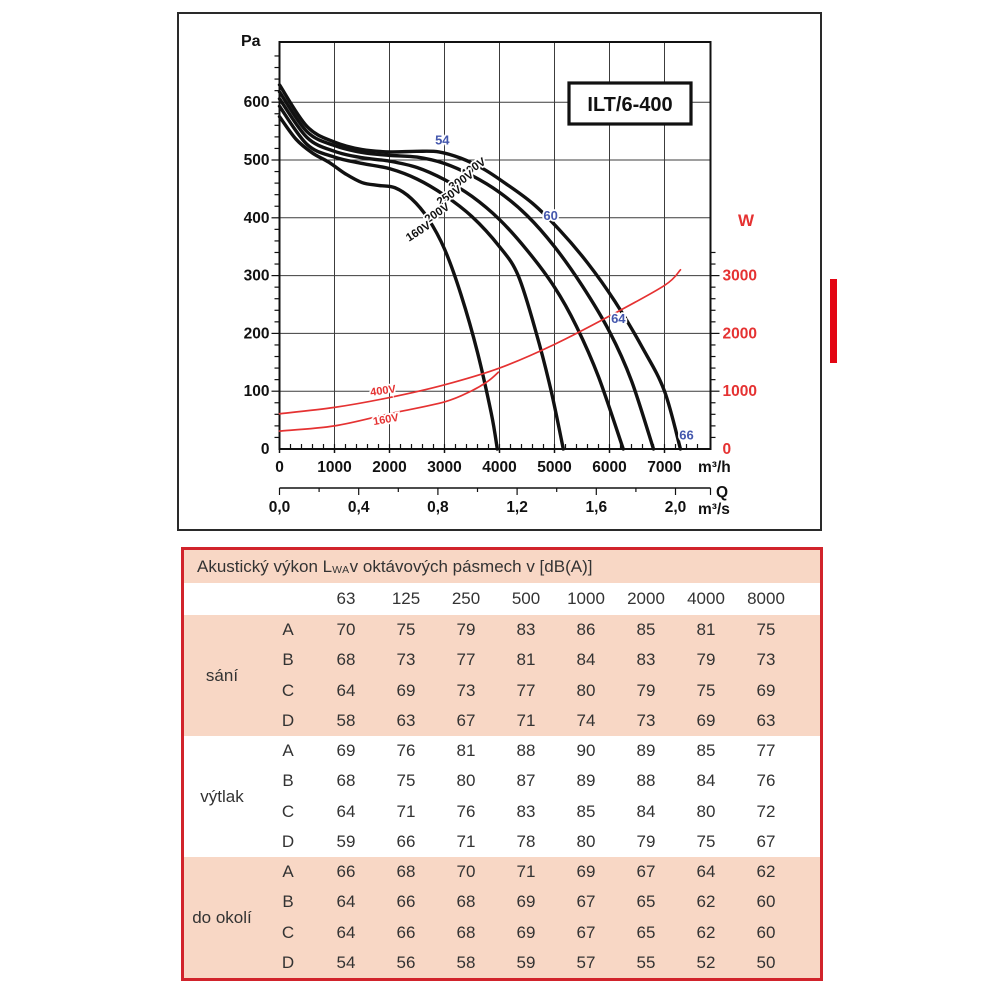 Image resolution: width=1000 pixels, height=1000 pixels. What do you see at coordinates (389, 467) in the screenshot?
I see `x-tick-label: 2000` at bounding box center [389, 467].